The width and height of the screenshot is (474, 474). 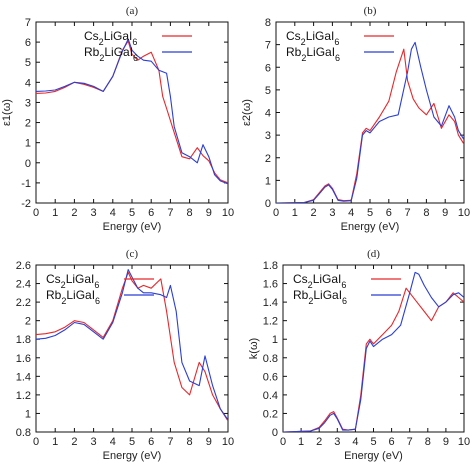 I want to click on y-tick-label: 8, so click(x=268, y=23).